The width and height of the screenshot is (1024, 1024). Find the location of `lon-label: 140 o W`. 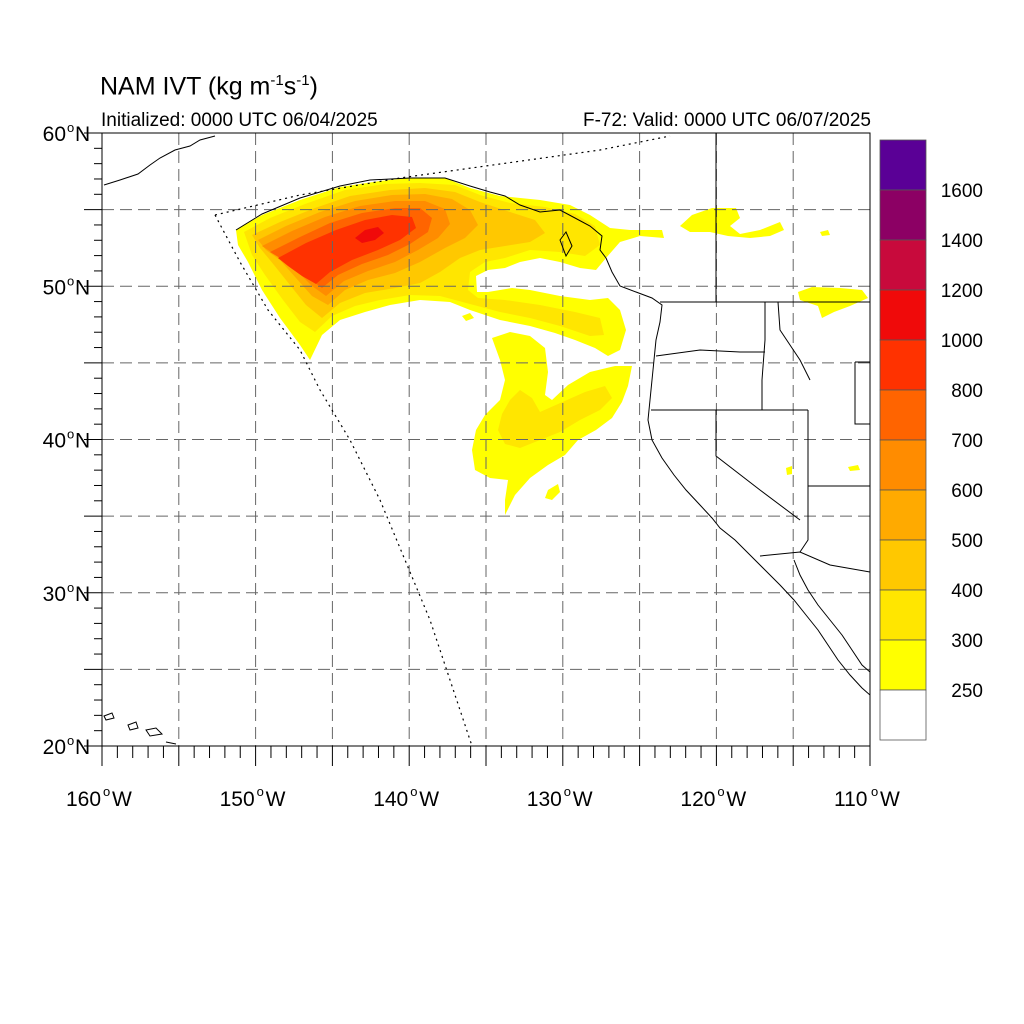

lon-label: 140 o W is located at coordinates (406, 797).